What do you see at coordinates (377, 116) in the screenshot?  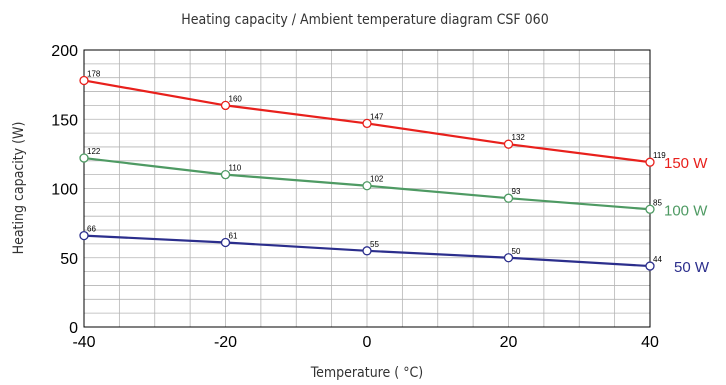 I see `data-label: 147` at bounding box center [377, 116].